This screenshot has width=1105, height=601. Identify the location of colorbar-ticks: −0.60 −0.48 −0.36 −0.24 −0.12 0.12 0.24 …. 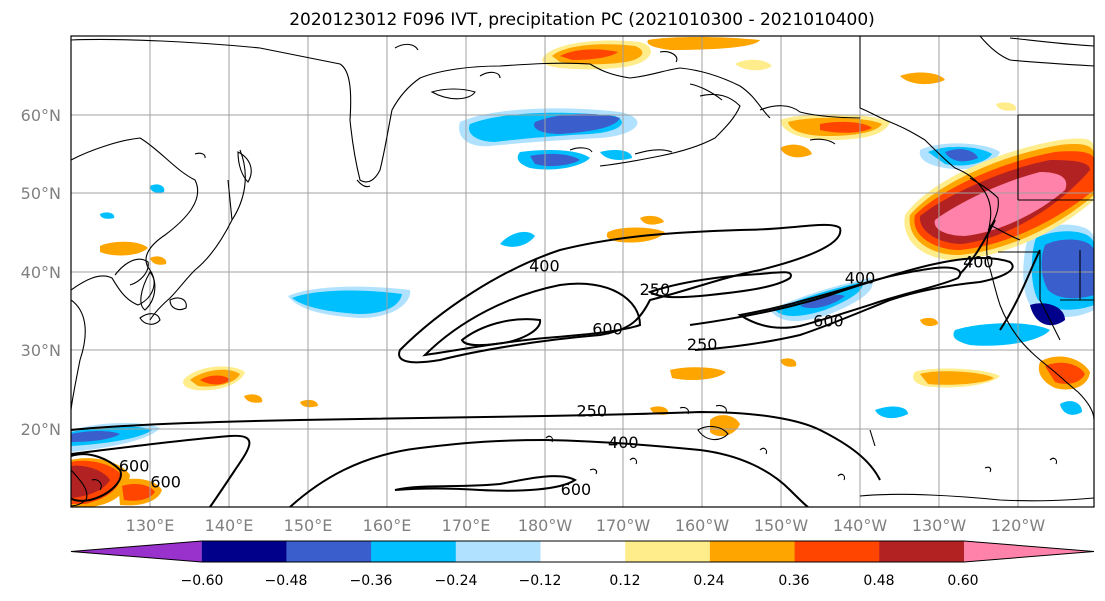
(580, 581).